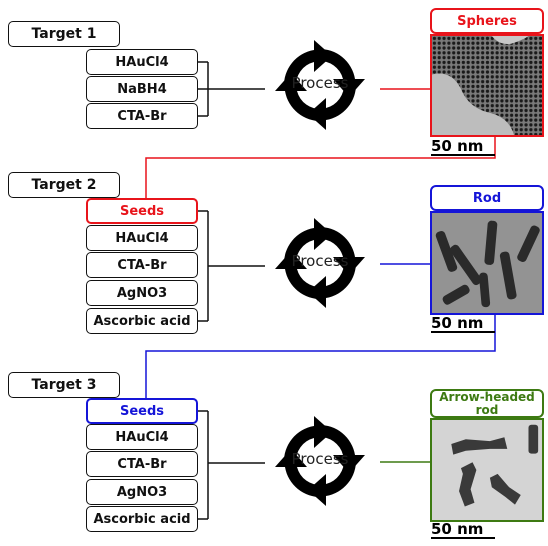 The height and width of the screenshot is (546, 548). What do you see at coordinates (64, 385) in the screenshot?
I see `target-3-label: Target 3` at bounding box center [64, 385].